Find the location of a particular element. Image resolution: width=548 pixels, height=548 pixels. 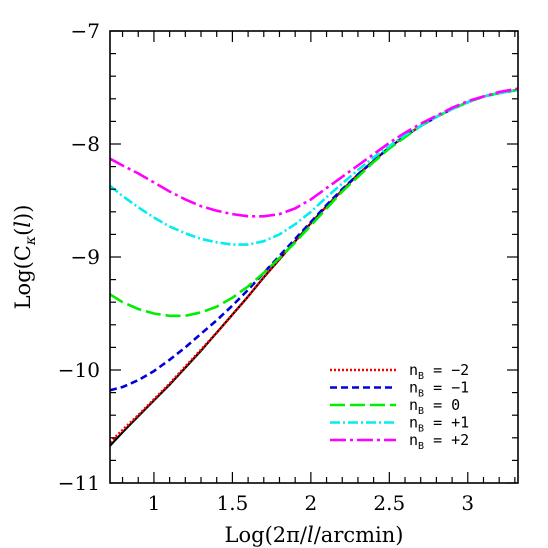

x-axis-label: Log(2π/l/arcmin) is located at coordinates (314, 535).